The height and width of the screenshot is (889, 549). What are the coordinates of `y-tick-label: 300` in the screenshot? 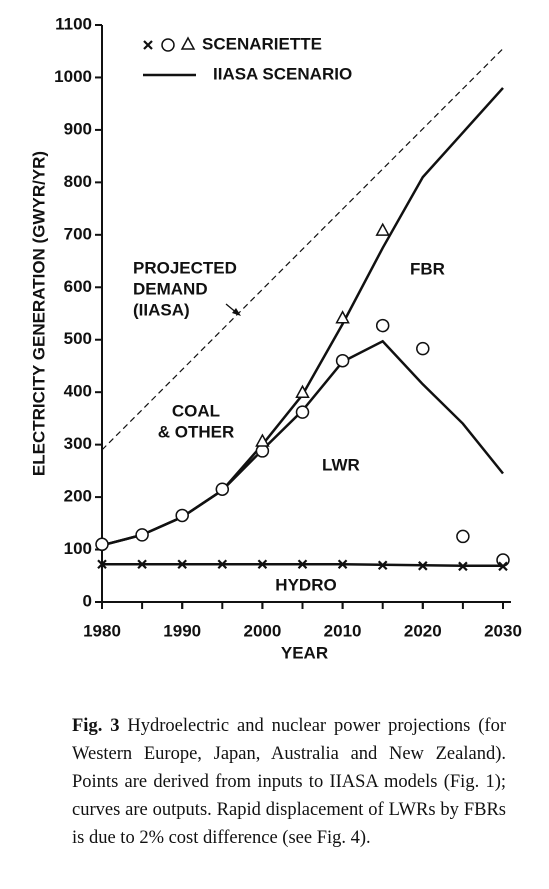 It's located at (78, 443).